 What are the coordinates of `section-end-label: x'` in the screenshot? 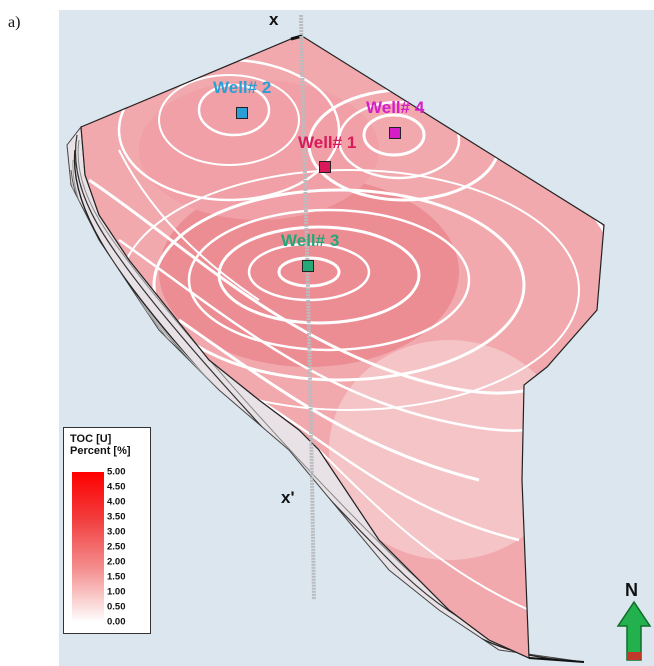 It's located at (288, 497).